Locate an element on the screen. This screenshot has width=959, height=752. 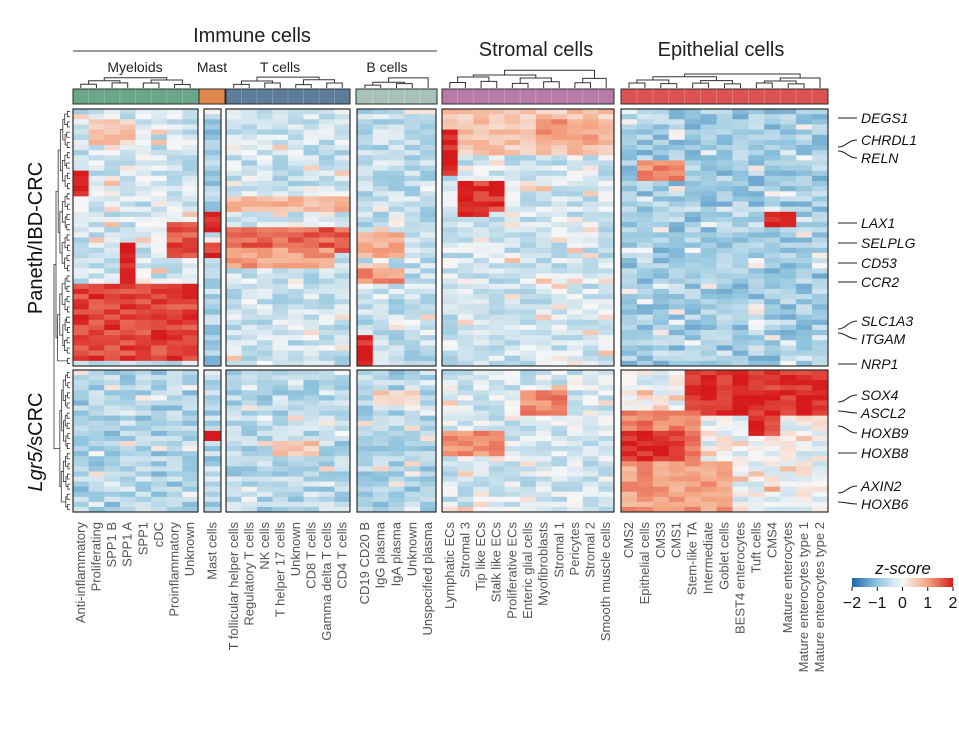
group-label-stromal: Stromal cells is located at coordinates (536, 50).